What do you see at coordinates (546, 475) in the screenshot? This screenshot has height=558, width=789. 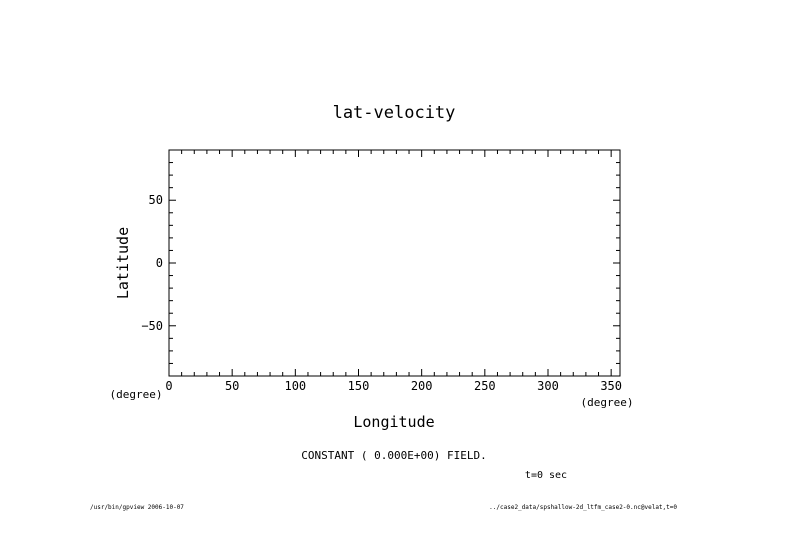 I see `time-label: t=0 sec` at bounding box center [546, 475].